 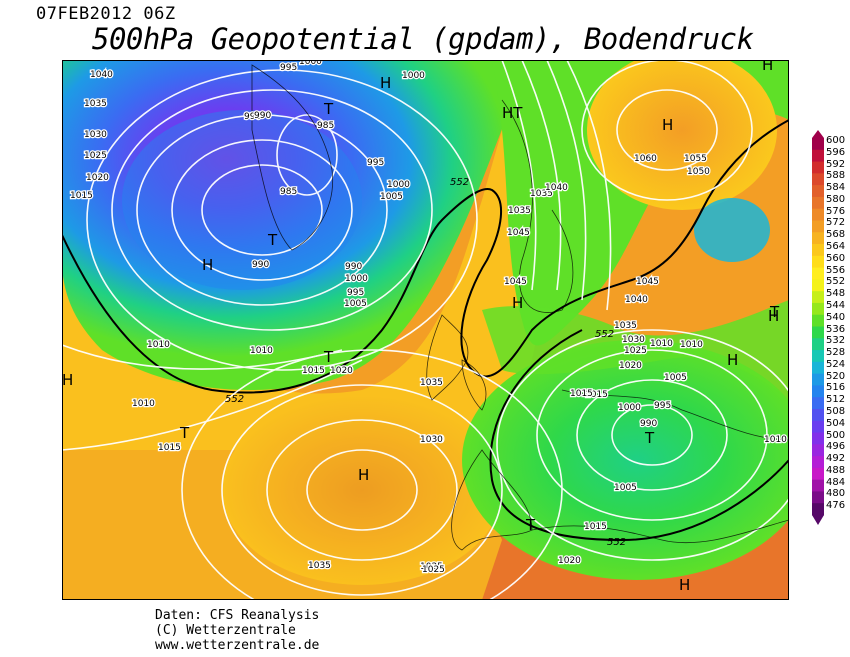 What do you see at coordinates (836, 470) in the screenshot?
I see `legend-level-label: 488` at bounding box center [836, 470].